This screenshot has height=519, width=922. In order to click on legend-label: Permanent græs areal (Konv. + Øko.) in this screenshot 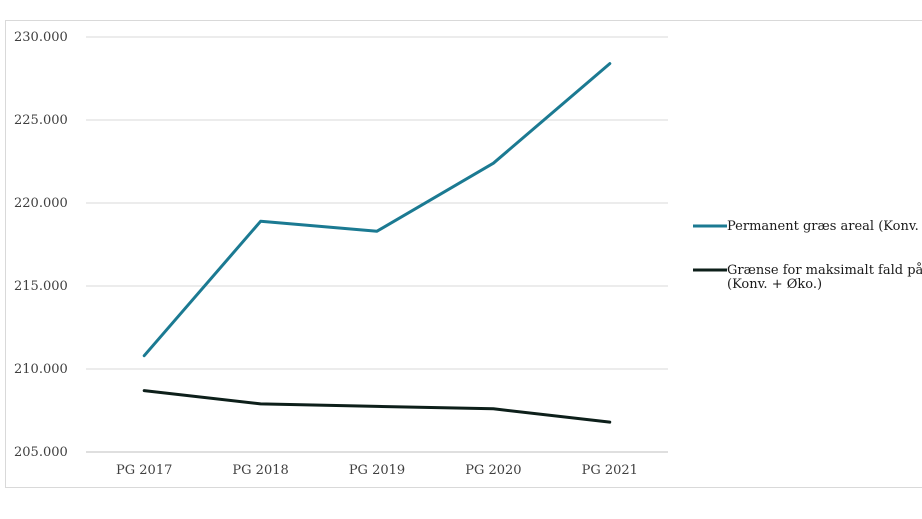, I will do `click(824, 226)`.